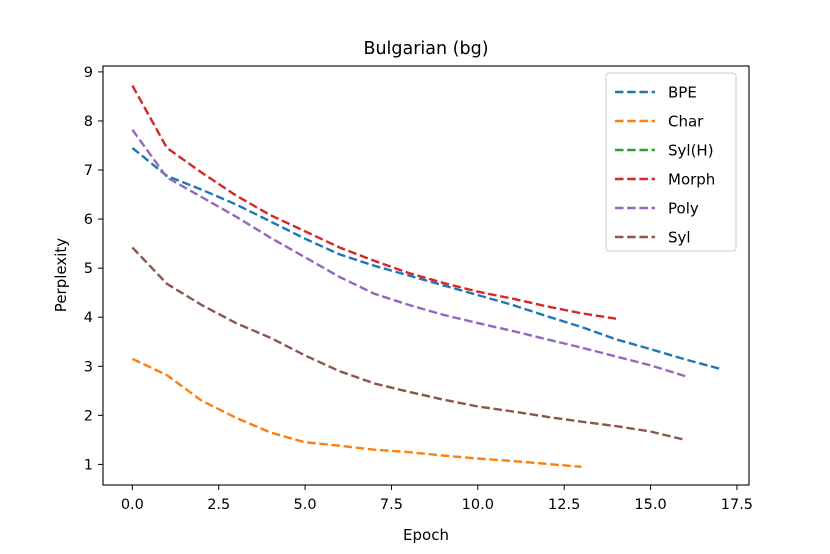 The width and height of the screenshot is (830, 554). I want to click on y-tick-label: 8, so click(88, 122).